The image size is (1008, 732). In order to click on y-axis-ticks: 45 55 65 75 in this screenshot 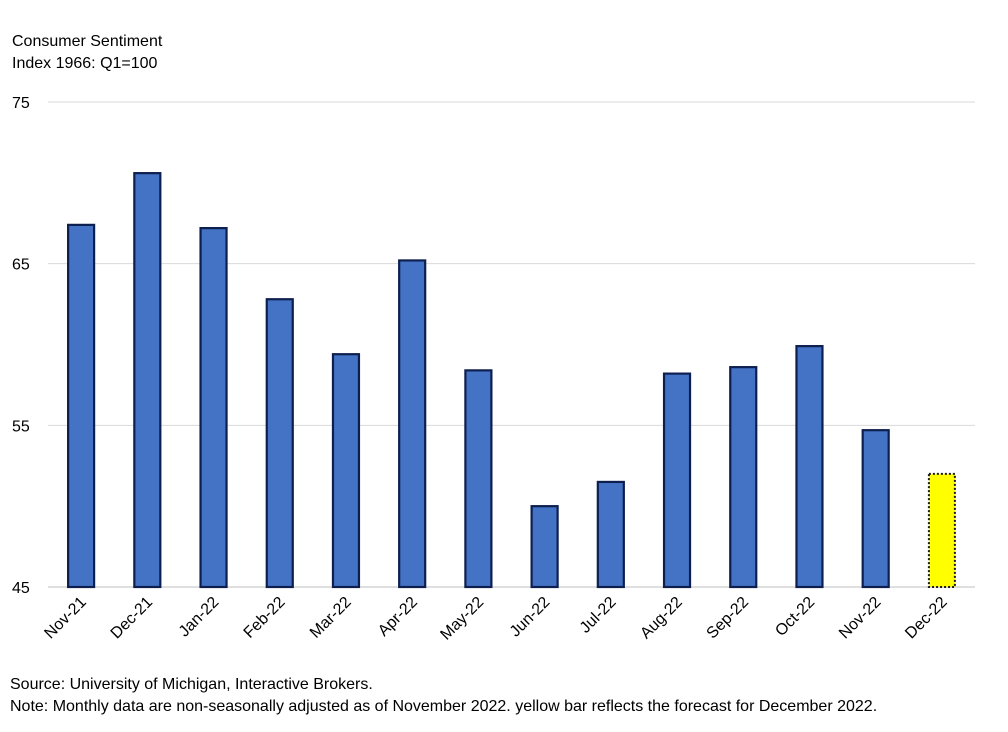, I will do `click(21, 346)`.